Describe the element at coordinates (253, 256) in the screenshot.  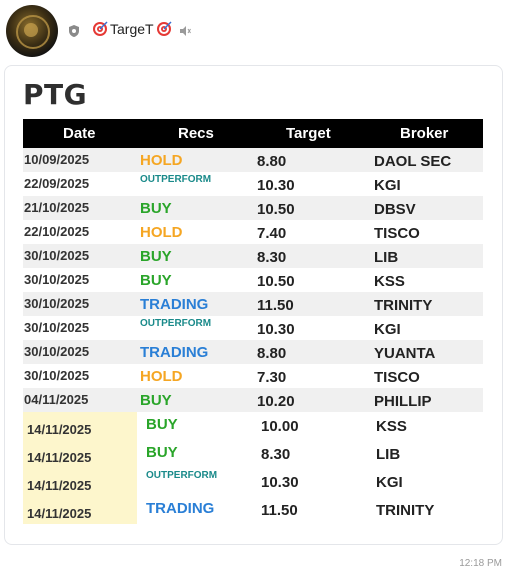
I see `table-row: 30/10/2025 BUY 8.30 LIB` at that location.